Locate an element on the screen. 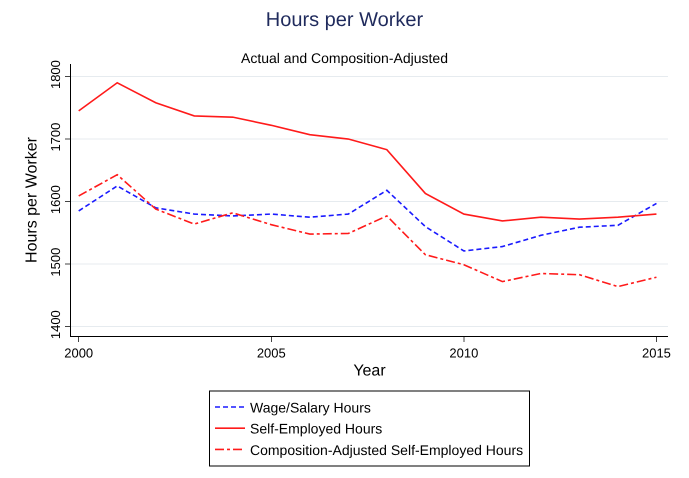 This screenshot has height=478, width=689. y-tick-label: 1500 is located at coordinates (55, 262).